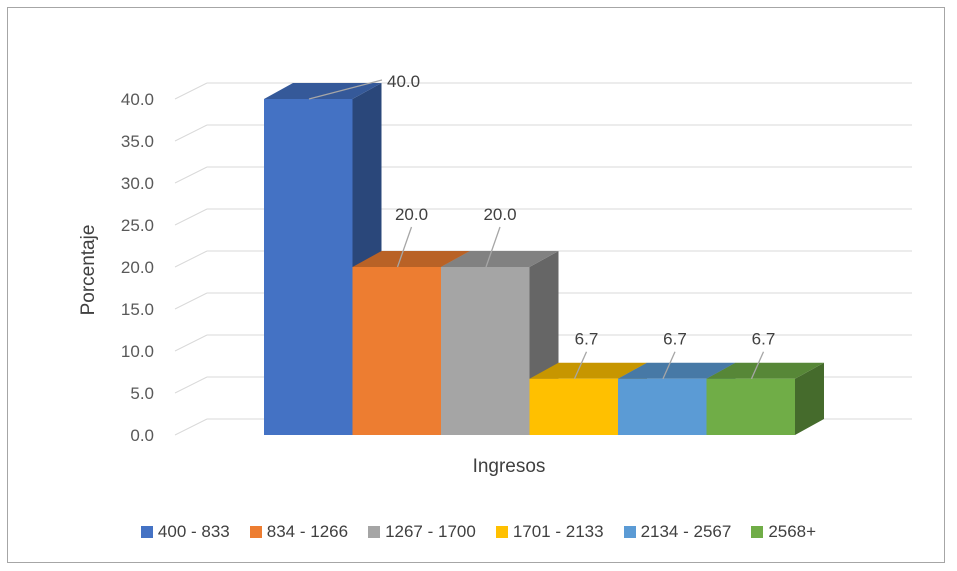  Describe the element at coordinates (137, 225) in the screenshot. I see `y-tick-label: 25.0` at that location.